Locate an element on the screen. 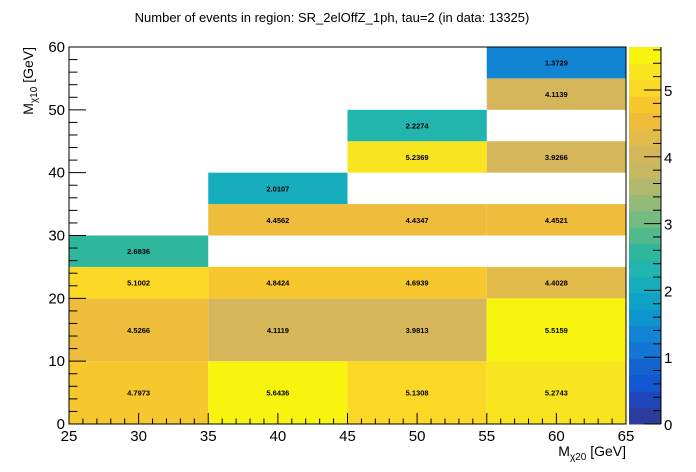  cell-value-label: 2.6836 is located at coordinates (138, 251).